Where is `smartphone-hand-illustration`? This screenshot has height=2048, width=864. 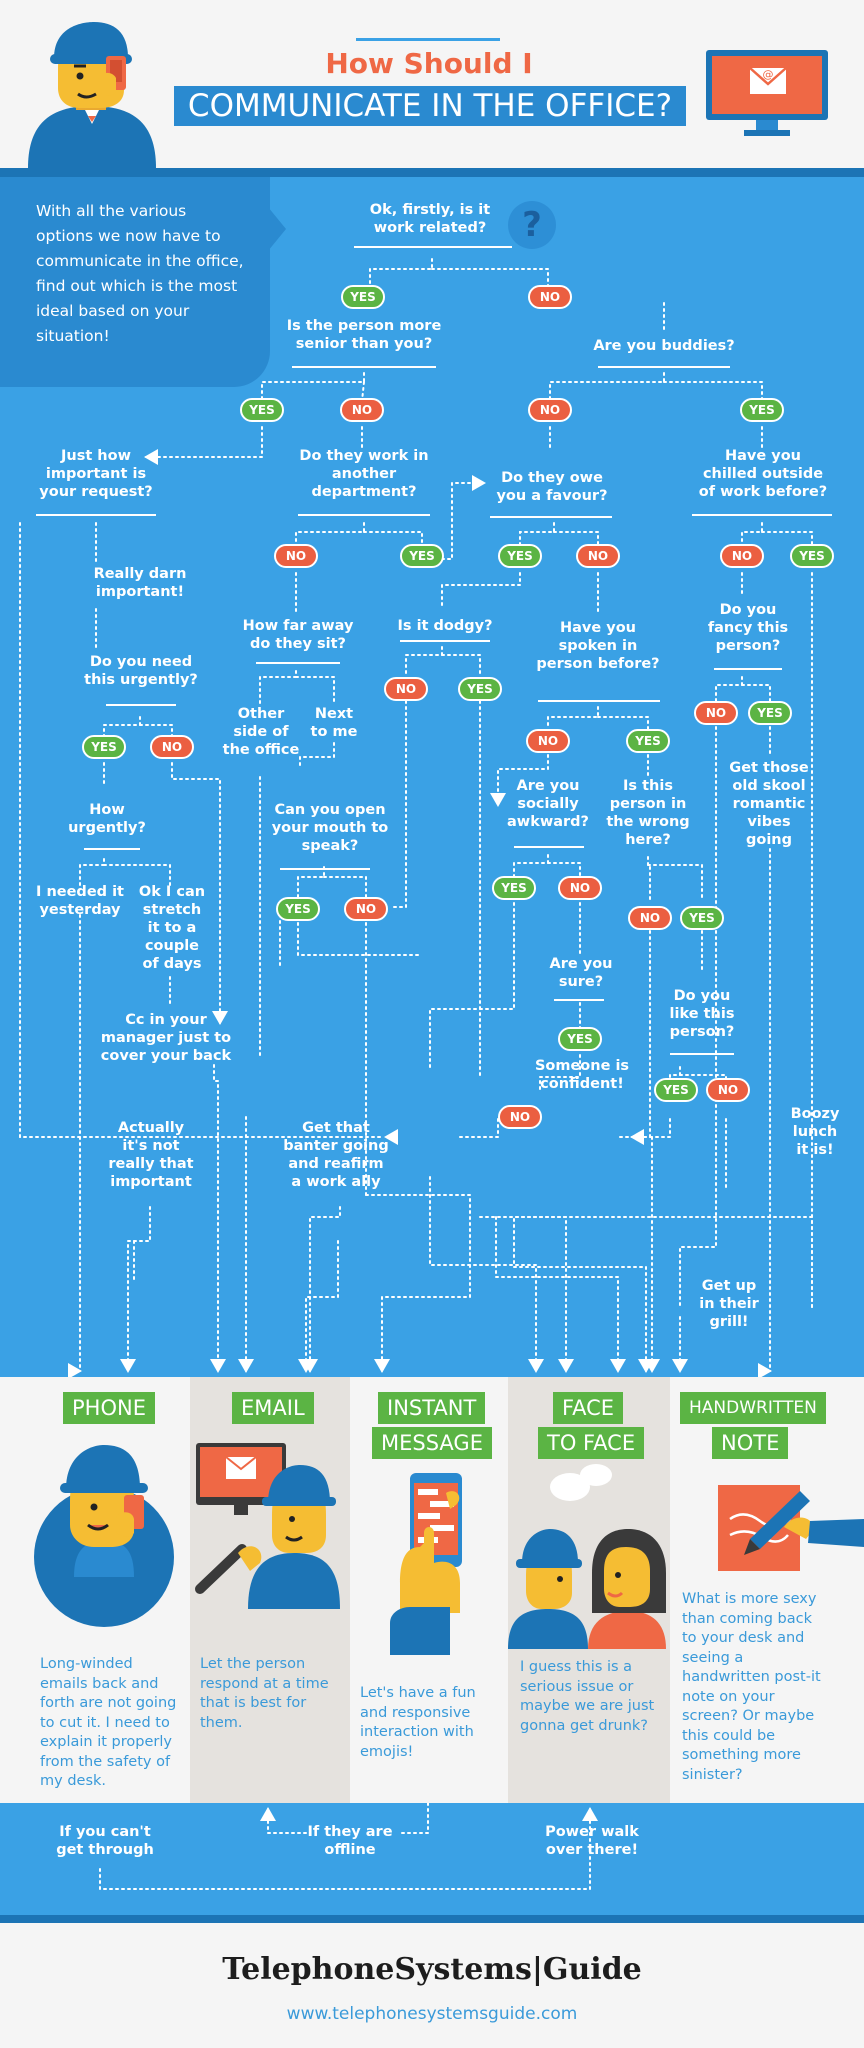
smartphone-hand-illustration is located at coordinates (426, 1564).